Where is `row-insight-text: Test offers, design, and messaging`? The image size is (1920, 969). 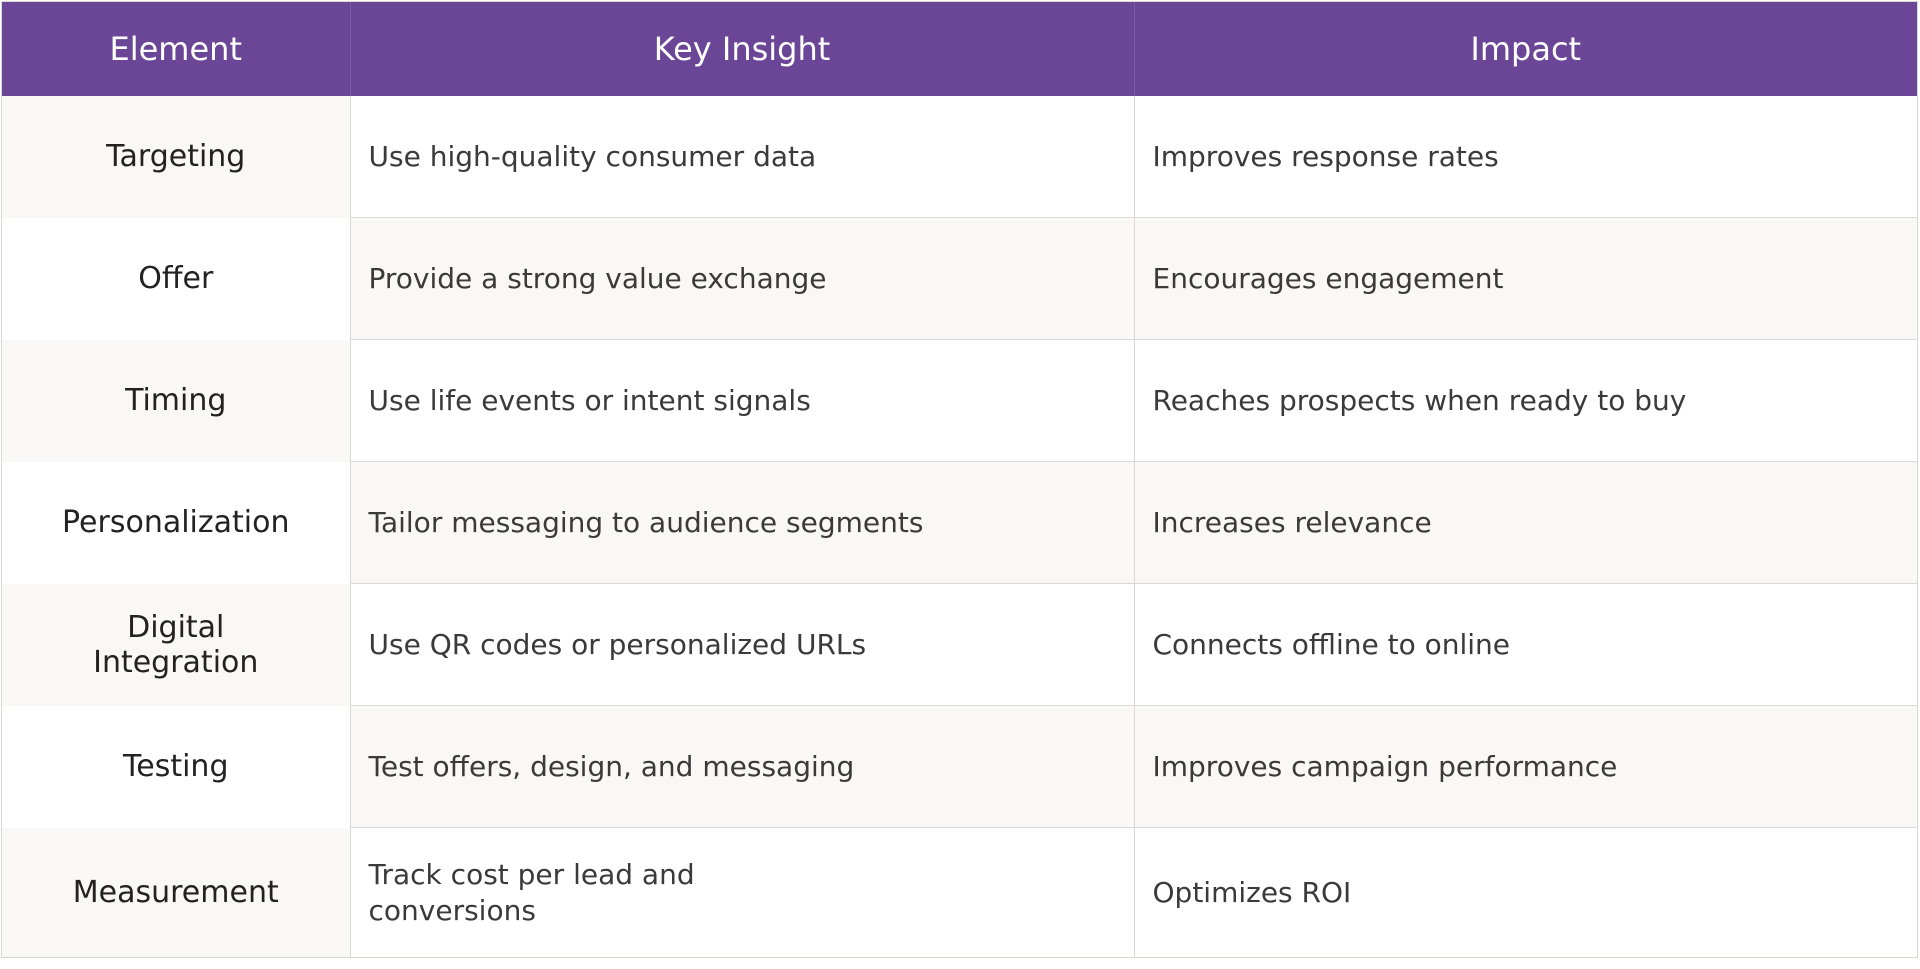
row-insight-text: Test offers, design, and messaging is located at coordinates (611, 766).